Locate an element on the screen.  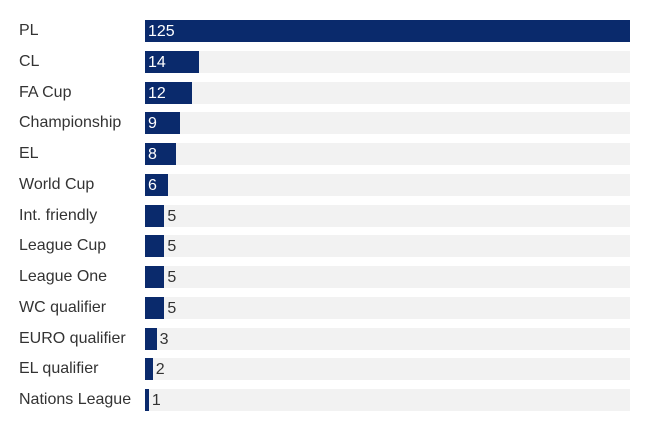
value-label: 1 is located at coordinates (156, 400).